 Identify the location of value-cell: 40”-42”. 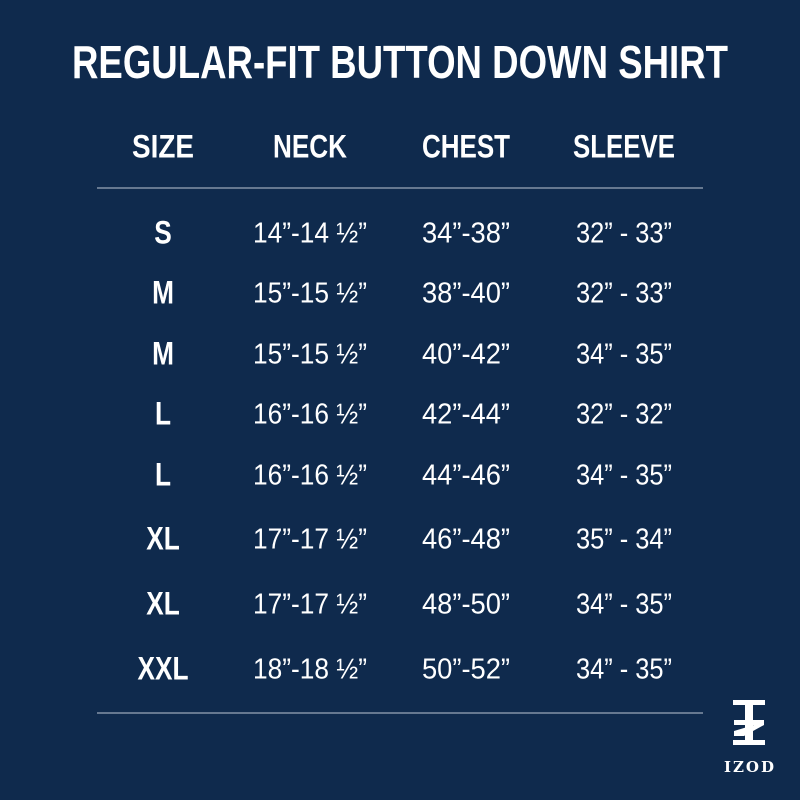
(466, 355).